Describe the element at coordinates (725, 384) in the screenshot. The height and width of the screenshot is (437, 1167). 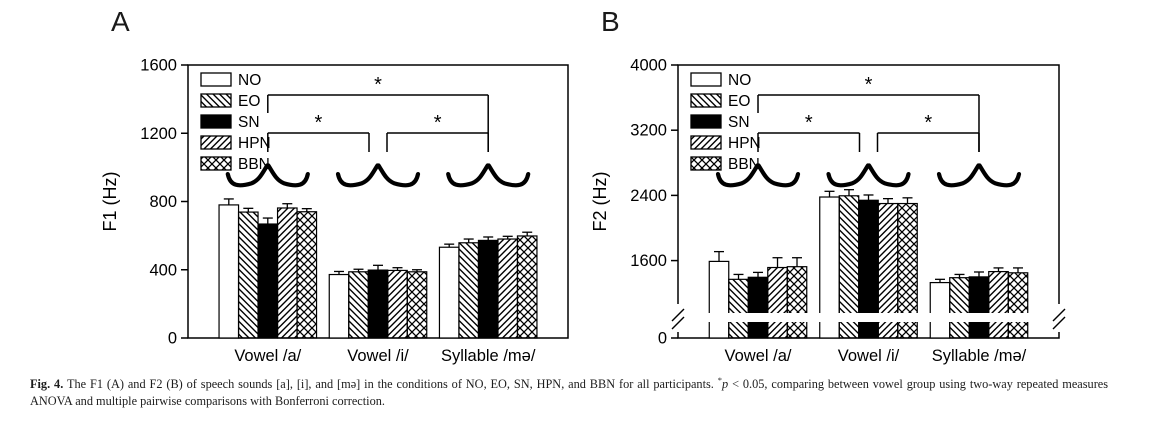
I see `caption-p-symbol: p` at that location.